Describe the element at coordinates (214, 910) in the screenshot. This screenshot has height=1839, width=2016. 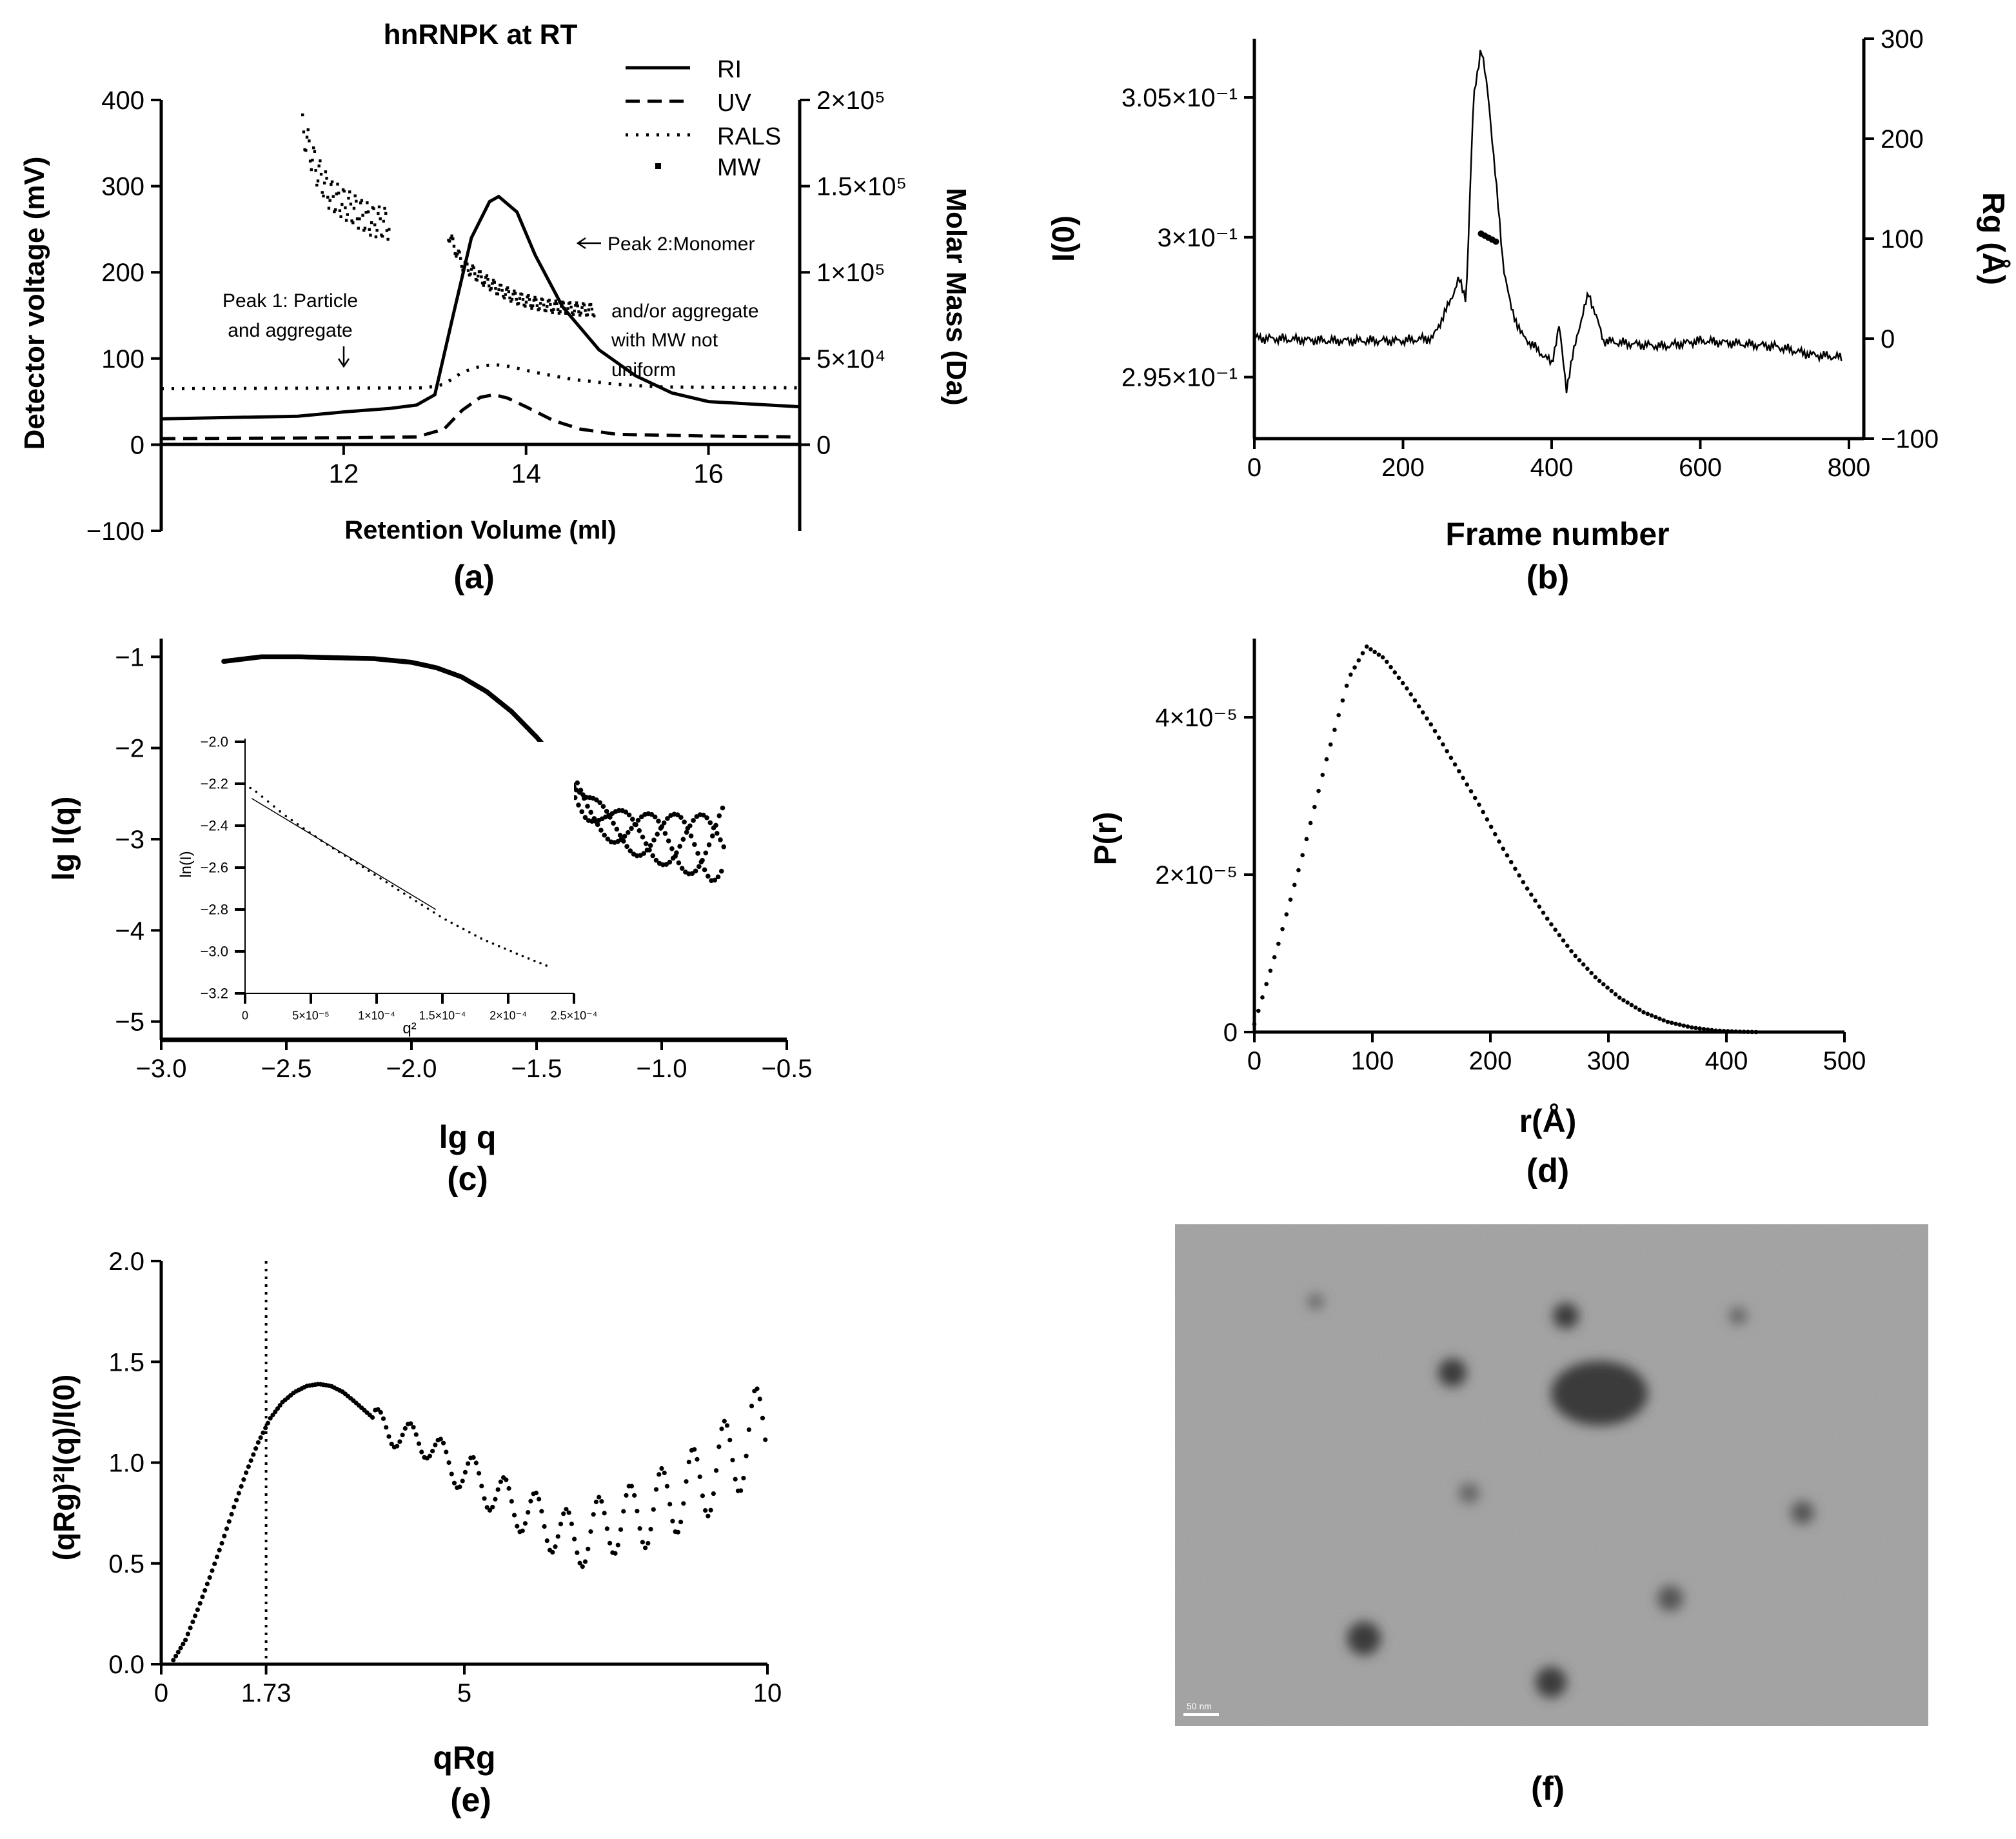
I see `ci-ytick-label: −2.8` at that location.